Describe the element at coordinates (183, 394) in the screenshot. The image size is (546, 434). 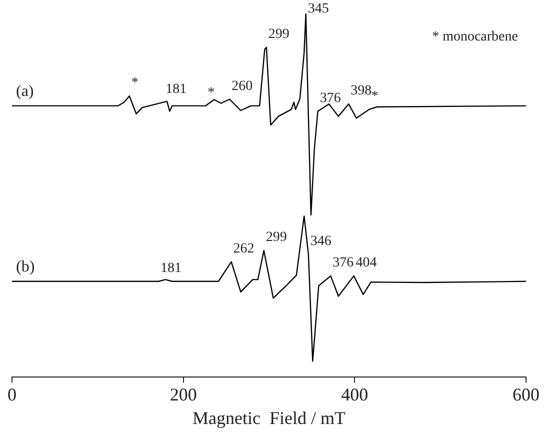
I see `x-tick-label: 200` at that location.